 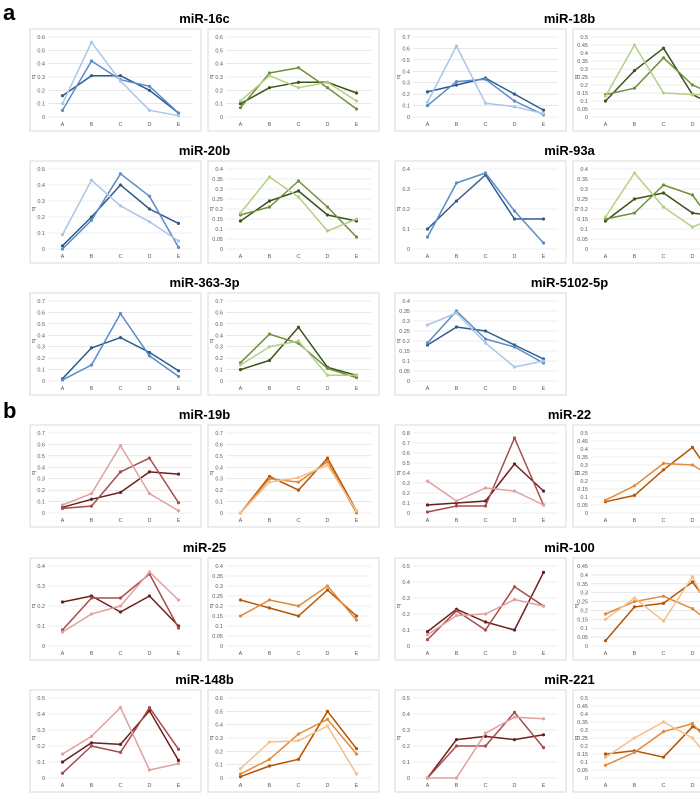 I want to click on y-tick-label: 0.45, so click(x=582, y=567).